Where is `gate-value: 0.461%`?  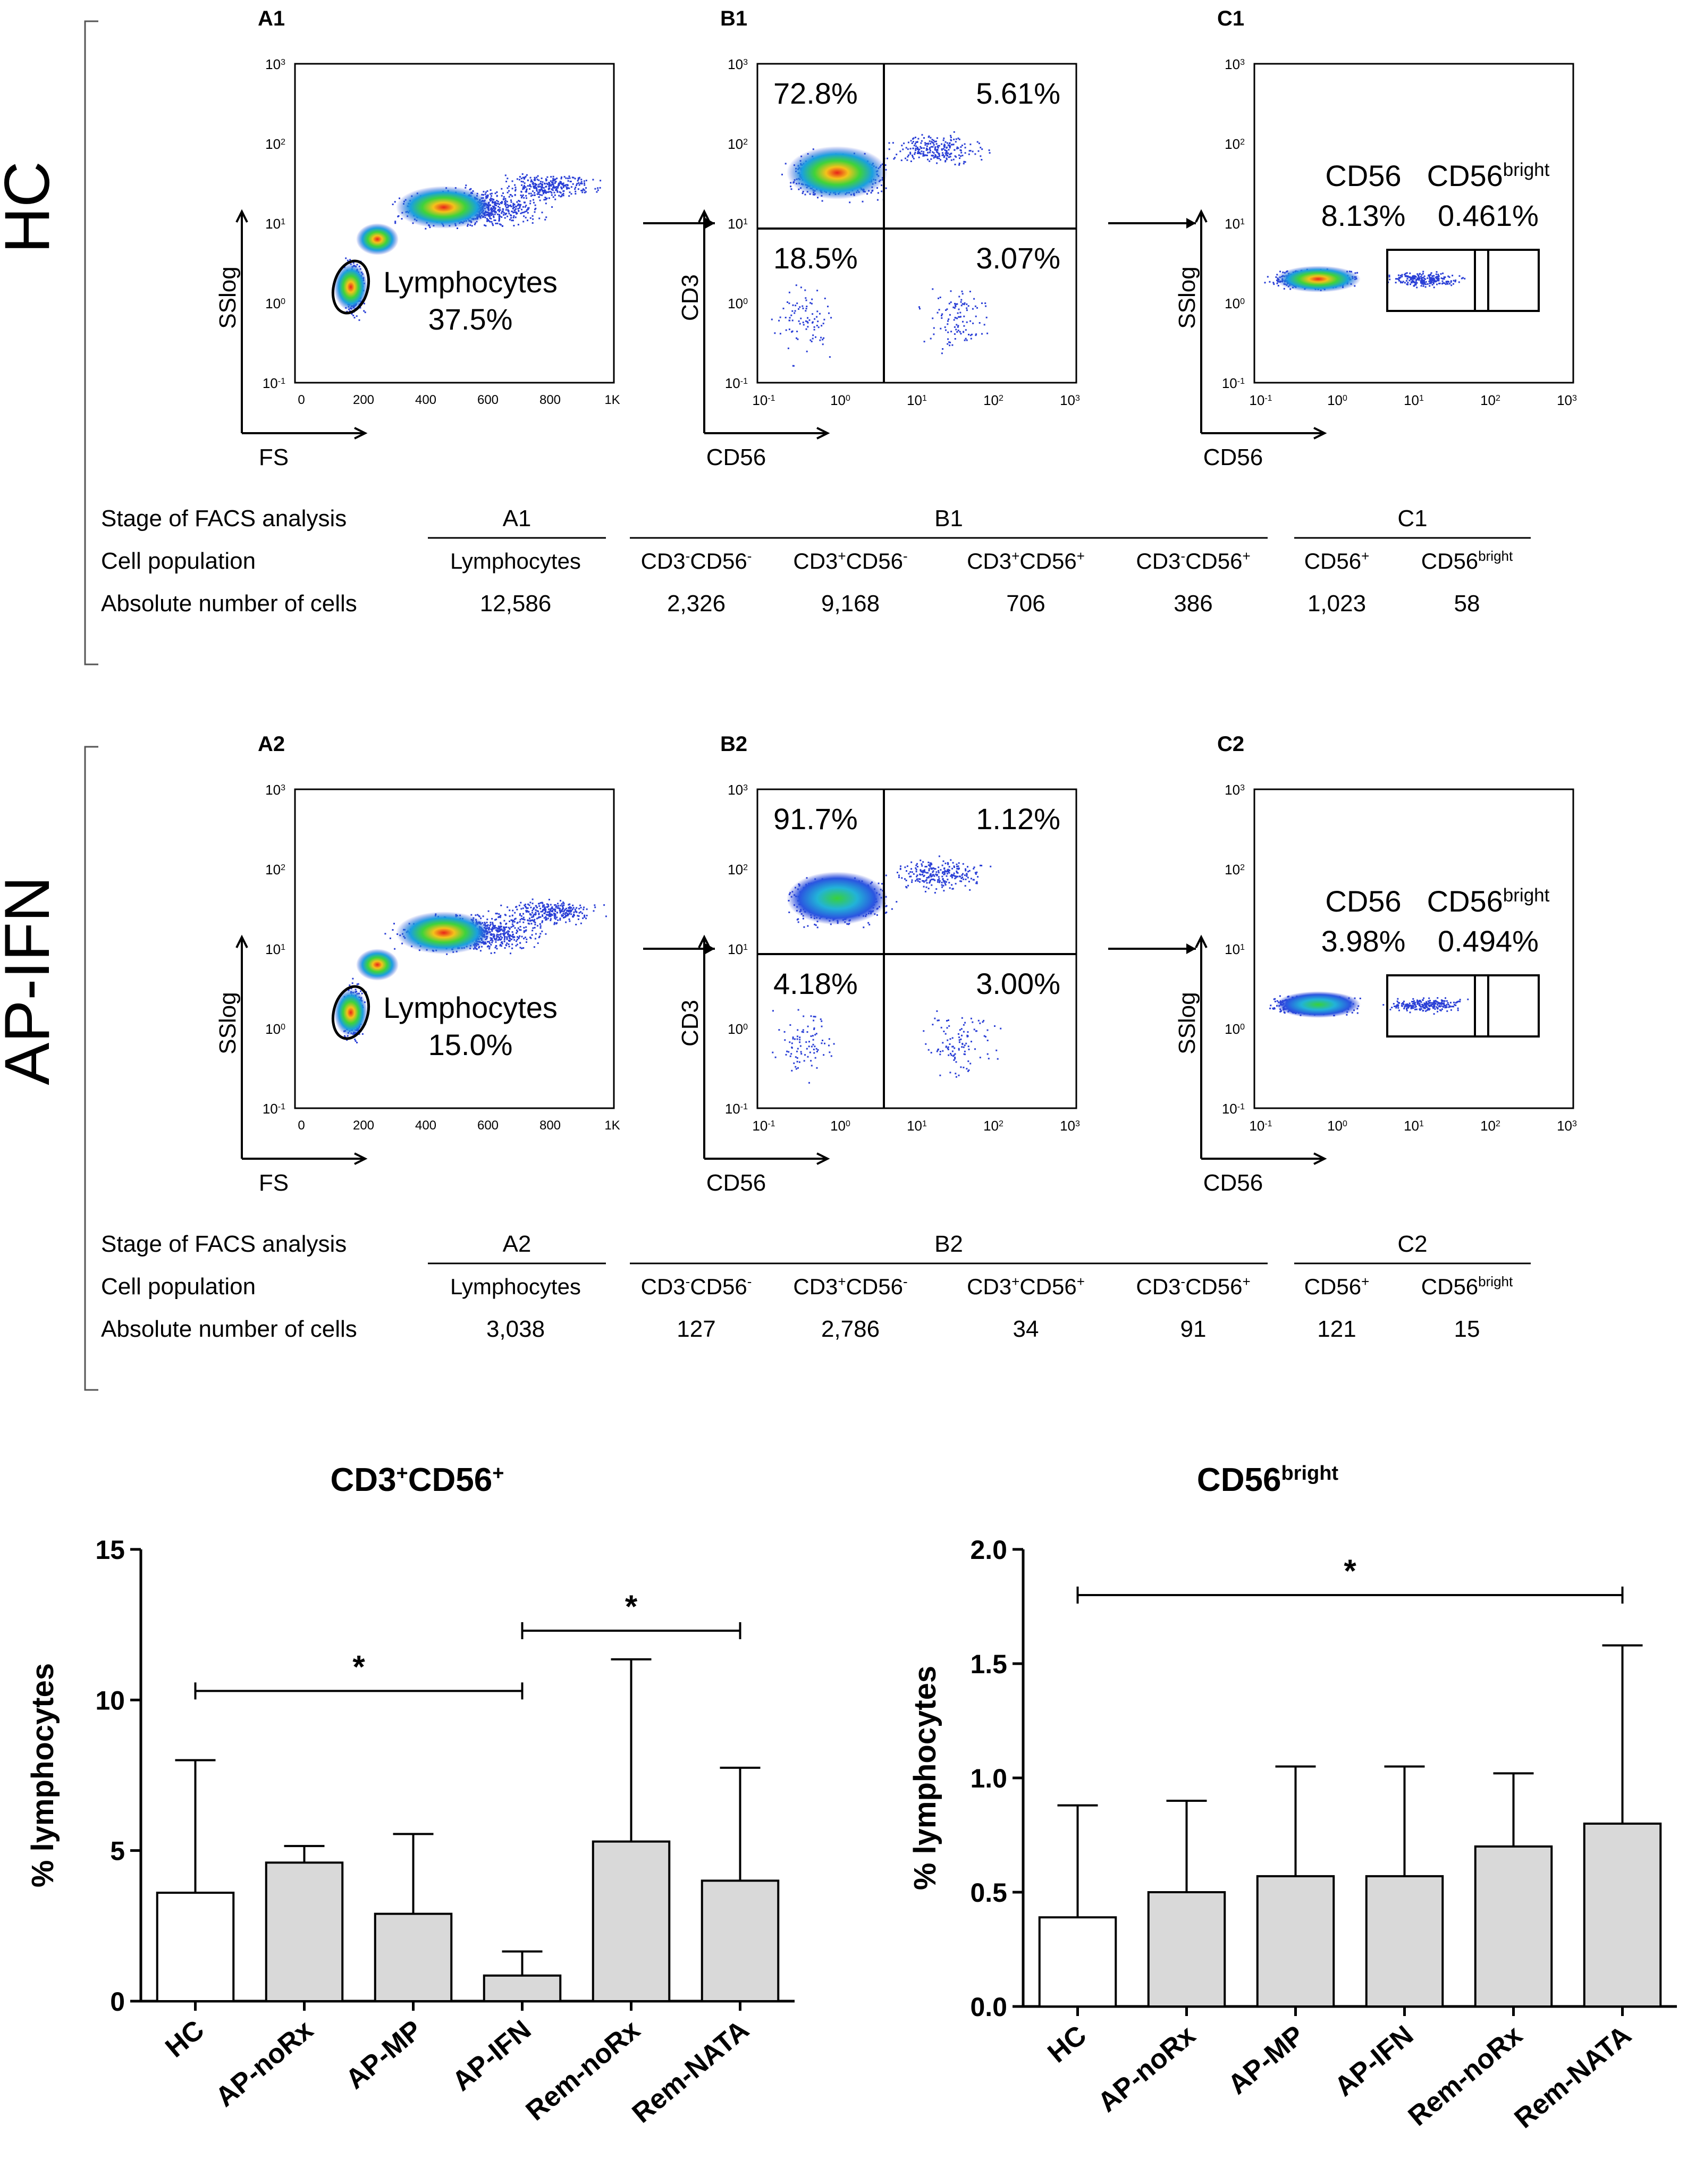
gate-value: 0.461% is located at coordinates (1488, 215).